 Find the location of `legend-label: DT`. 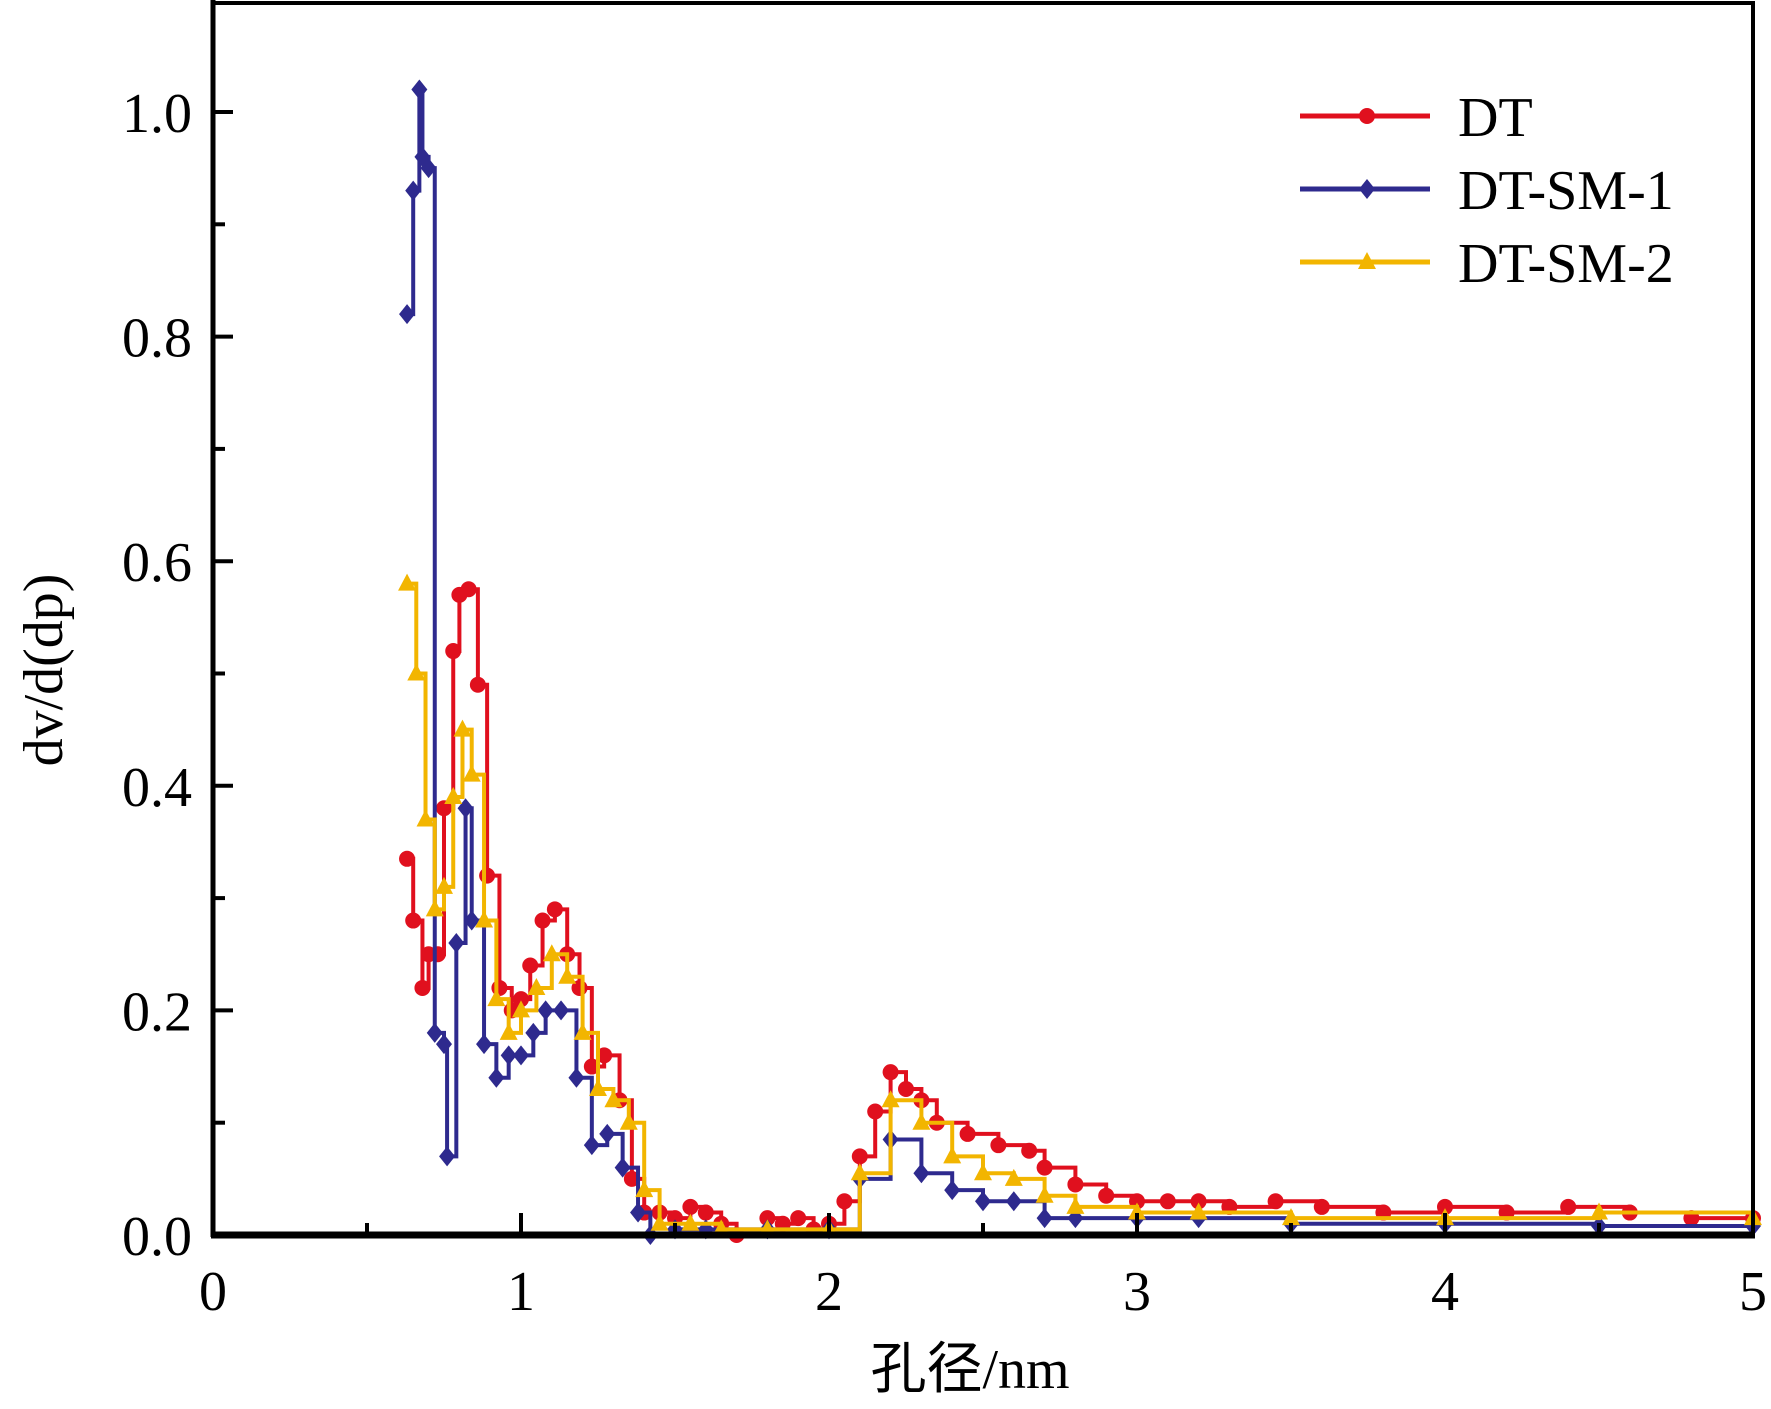

legend-label: DT is located at coordinates (1495, 118).